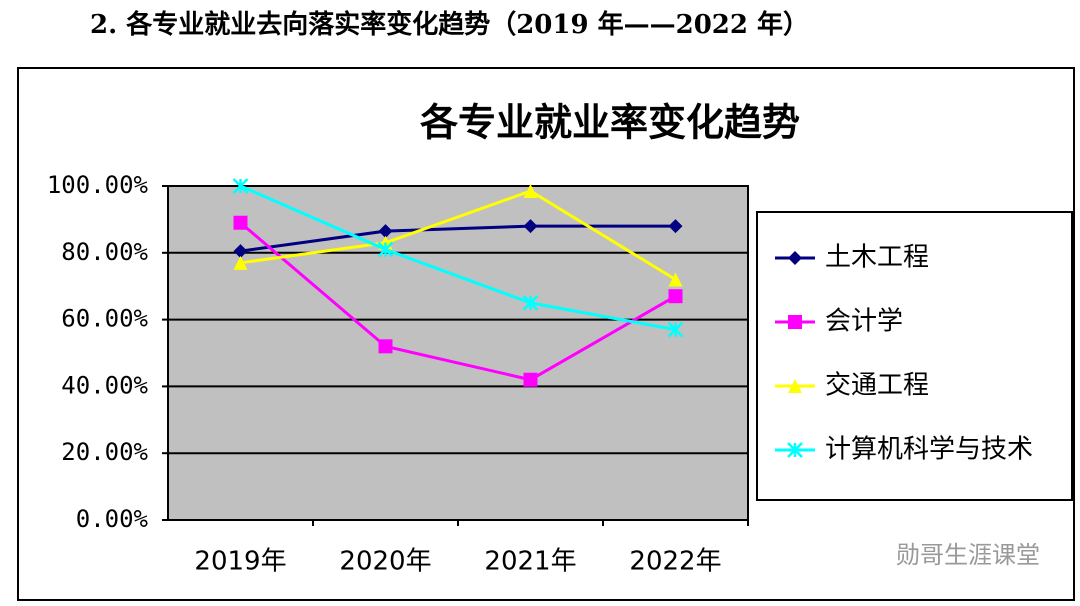  I want to click on y-tick-label: 100.00%, so click(98, 185).